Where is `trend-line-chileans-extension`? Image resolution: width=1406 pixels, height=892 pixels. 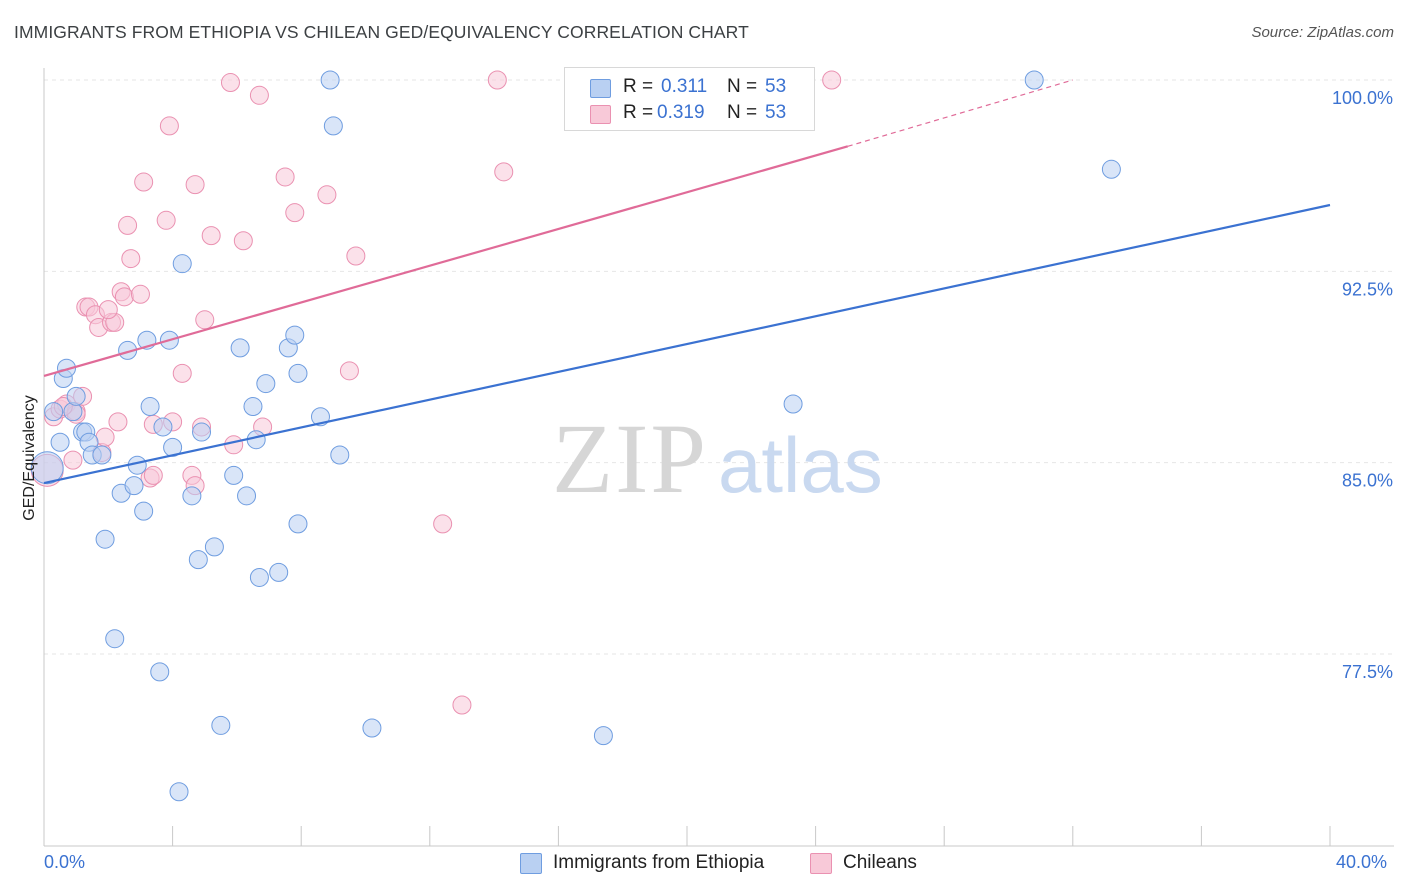
trend-line-chileans-extension is located at coordinates (960, 113).